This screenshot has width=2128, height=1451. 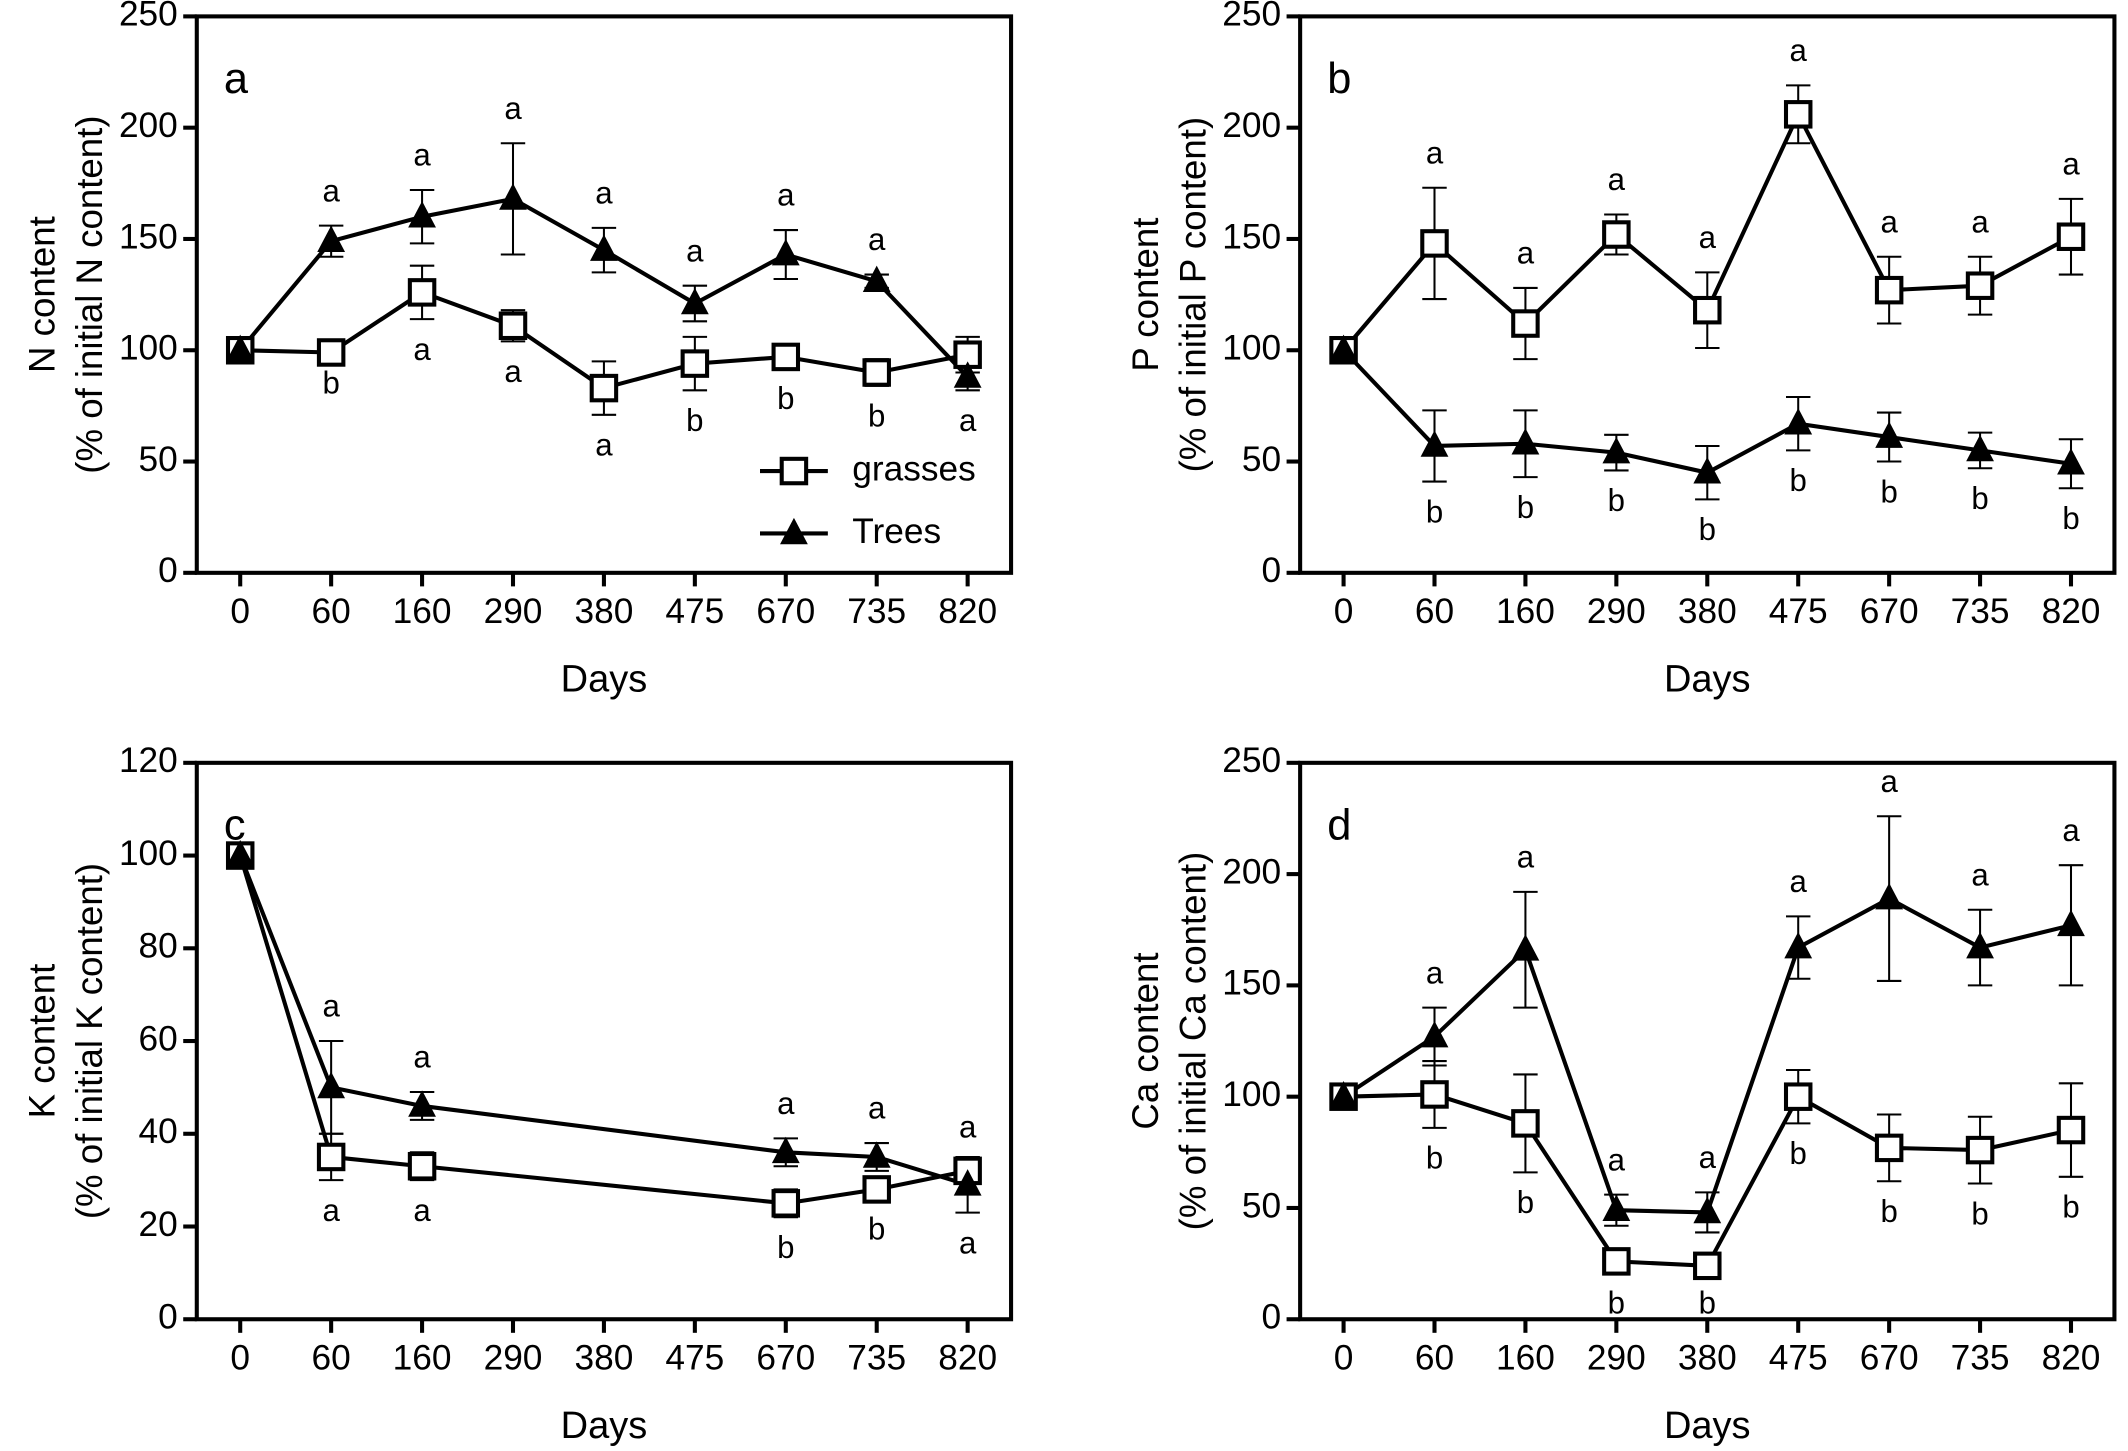 I want to click on legend-label: Trees, so click(x=896, y=531).